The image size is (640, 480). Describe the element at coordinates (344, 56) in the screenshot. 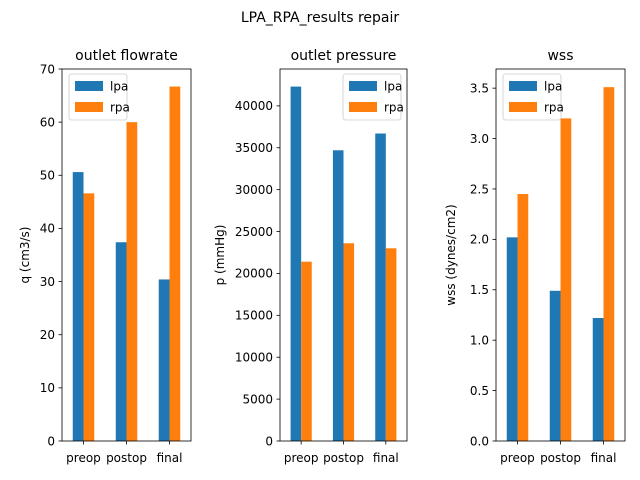

I see `subplot-title: outlet pressure` at that location.